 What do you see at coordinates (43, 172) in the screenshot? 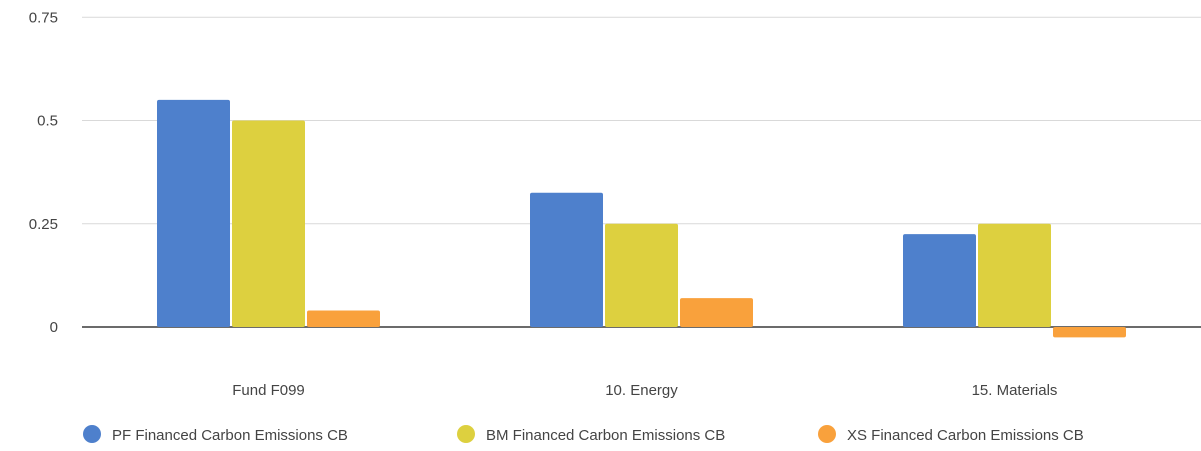
I see `y-axis-tick-labels: 0 0.25 0.5 0.75` at bounding box center [43, 172].